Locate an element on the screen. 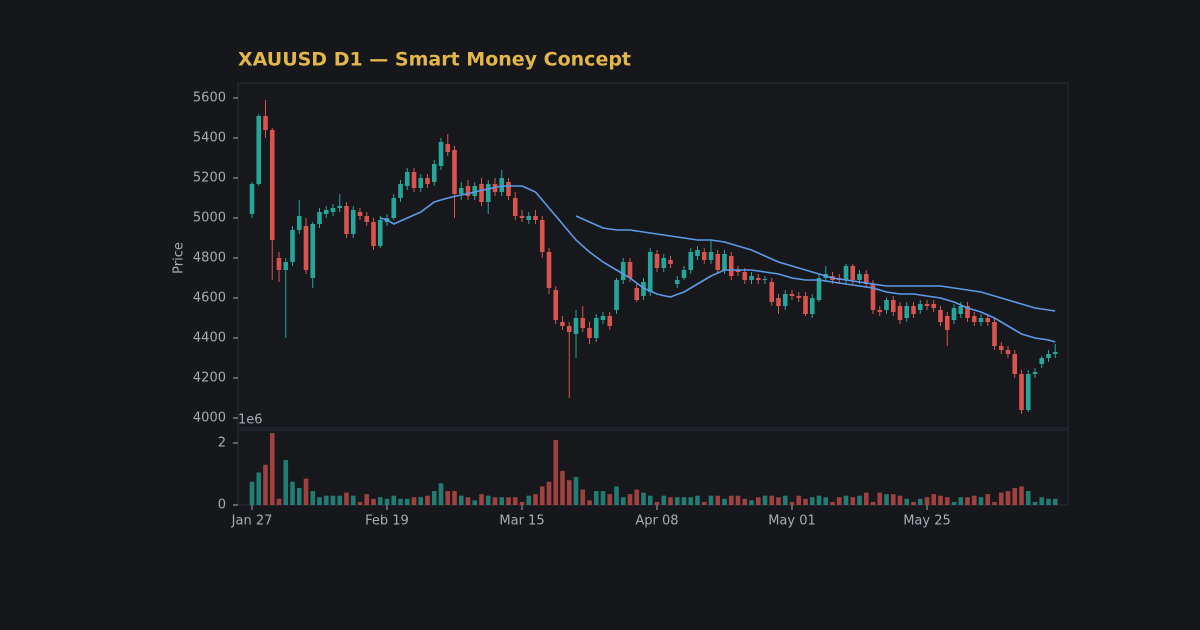  y-tick-label: 5200 is located at coordinates (209, 178).